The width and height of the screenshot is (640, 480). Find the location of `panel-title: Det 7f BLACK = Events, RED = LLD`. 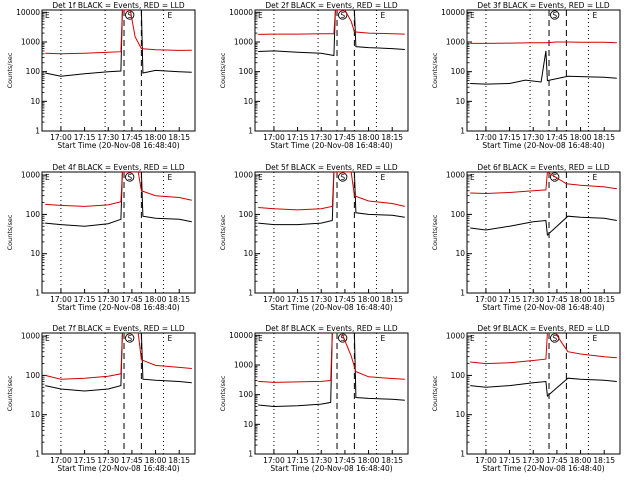

panel-title: Det 7f BLACK = Events, RED = LLD is located at coordinates (118, 328).